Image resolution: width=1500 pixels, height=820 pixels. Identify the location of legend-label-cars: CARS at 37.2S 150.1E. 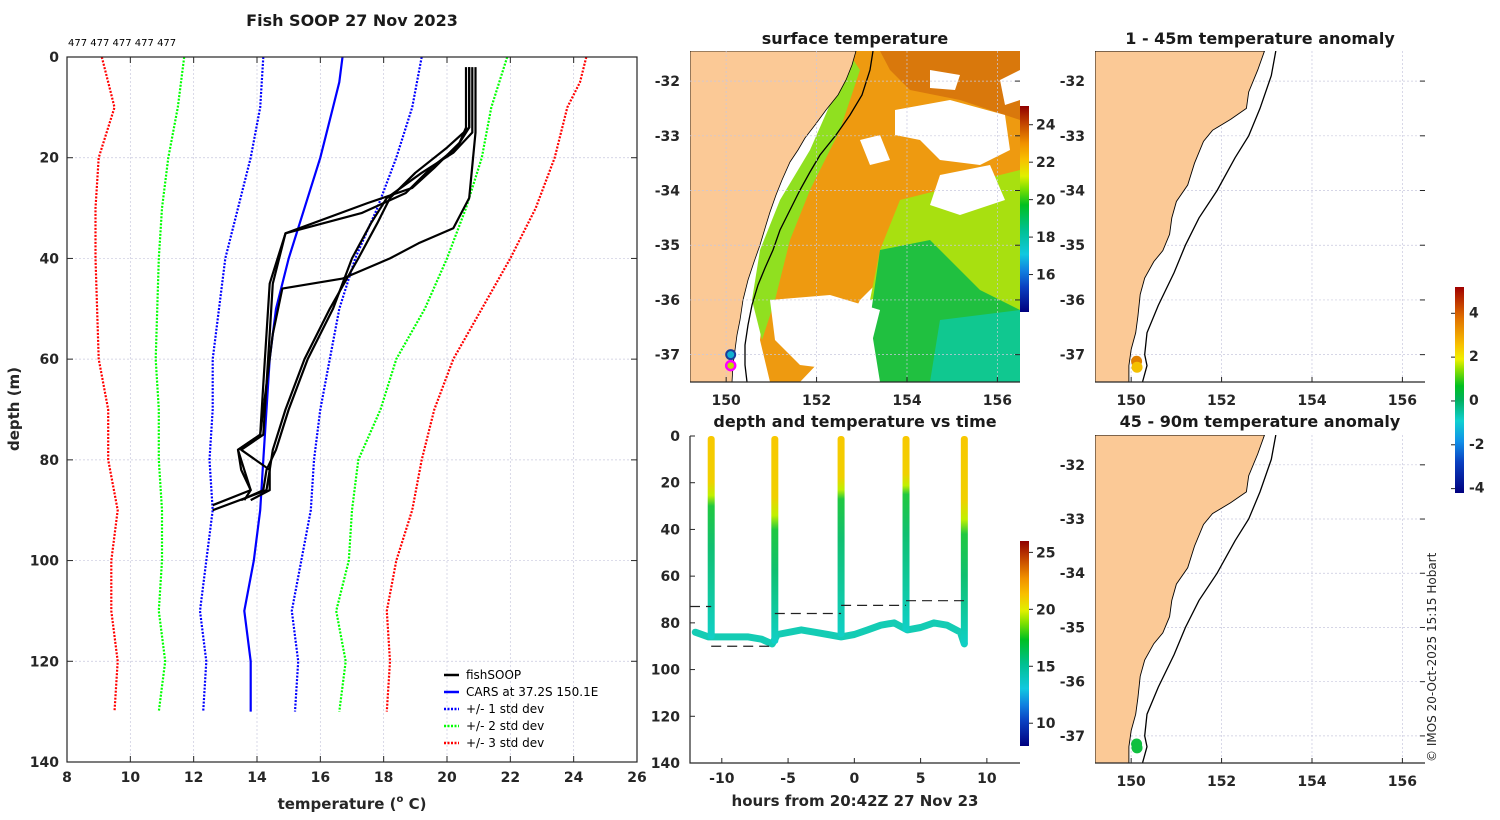
(532, 692).